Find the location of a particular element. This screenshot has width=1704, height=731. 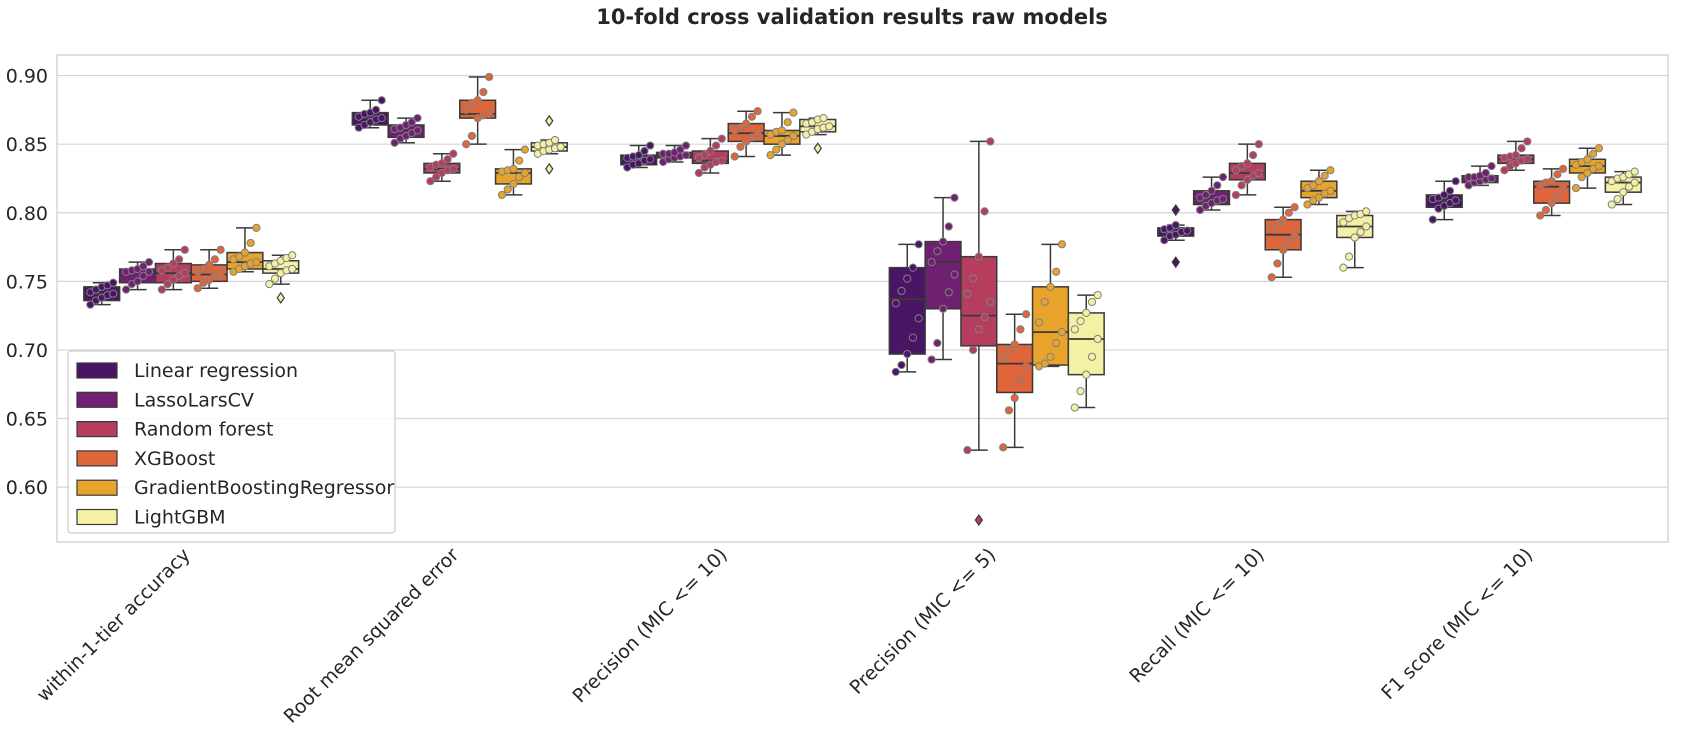

x-tick-label: F1 score (MIC <= 10) is located at coordinates (1457, 624).